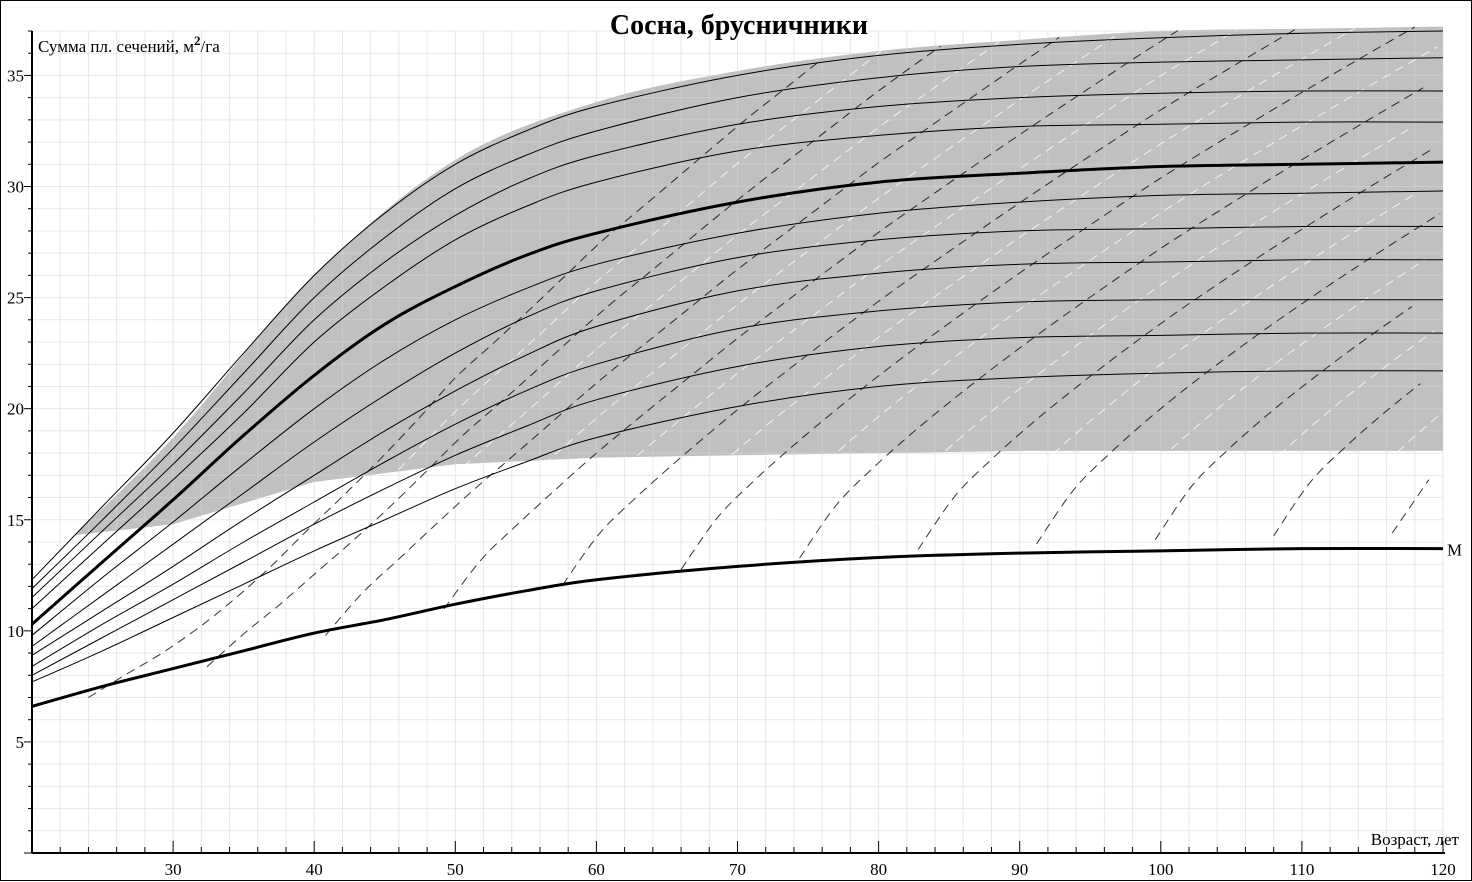 The width and height of the screenshot is (1472, 882). Describe the element at coordinates (878, 869) in the screenshot. I see `x-tick-label: 80` at that location.